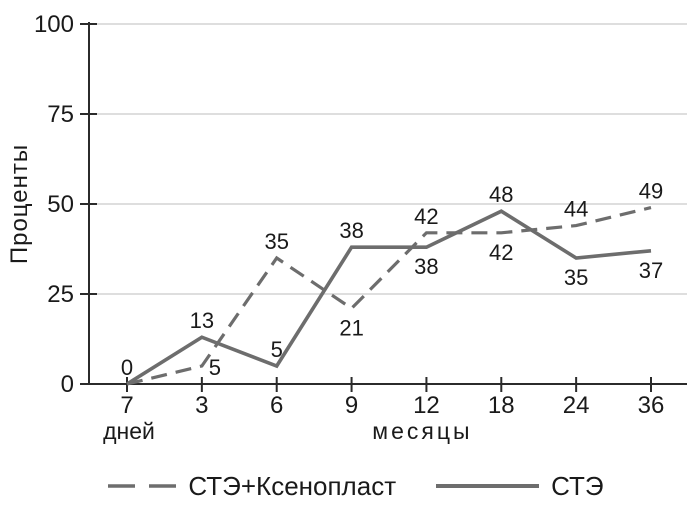  I want to click on legend-label-ste: СТЭ, so click(577, 485).